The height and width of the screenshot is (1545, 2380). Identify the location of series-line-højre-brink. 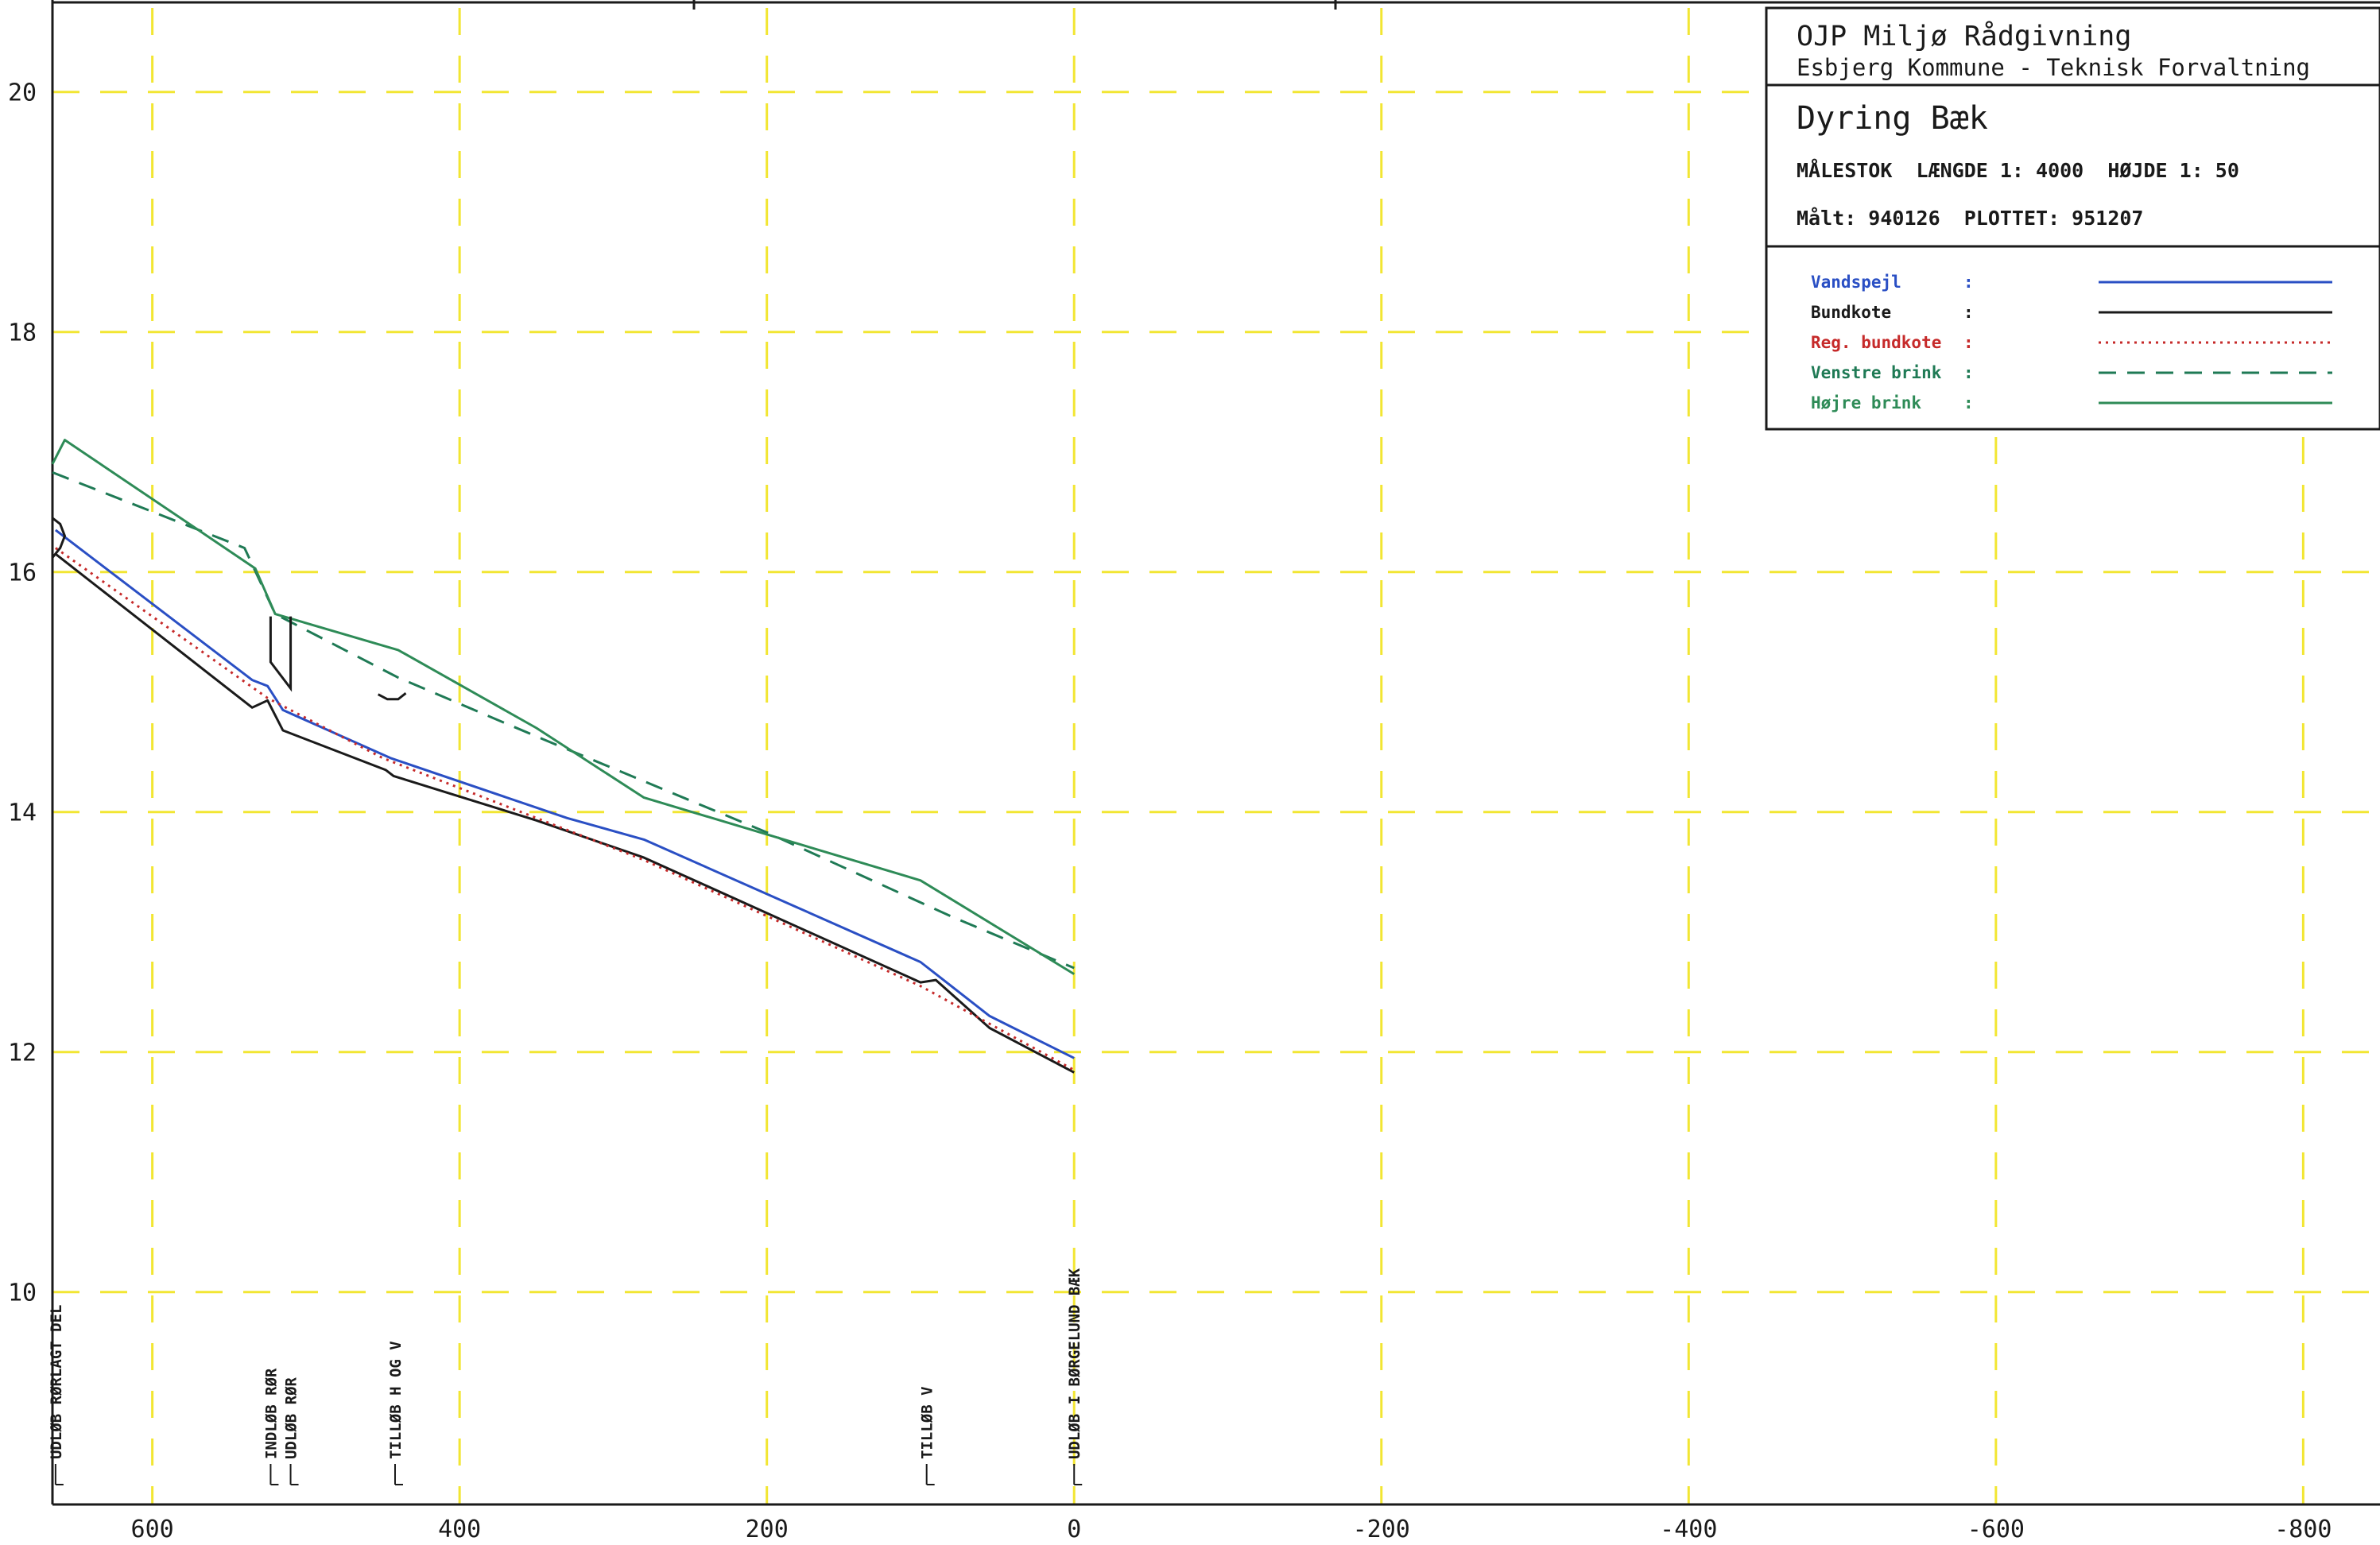
(563, 707).